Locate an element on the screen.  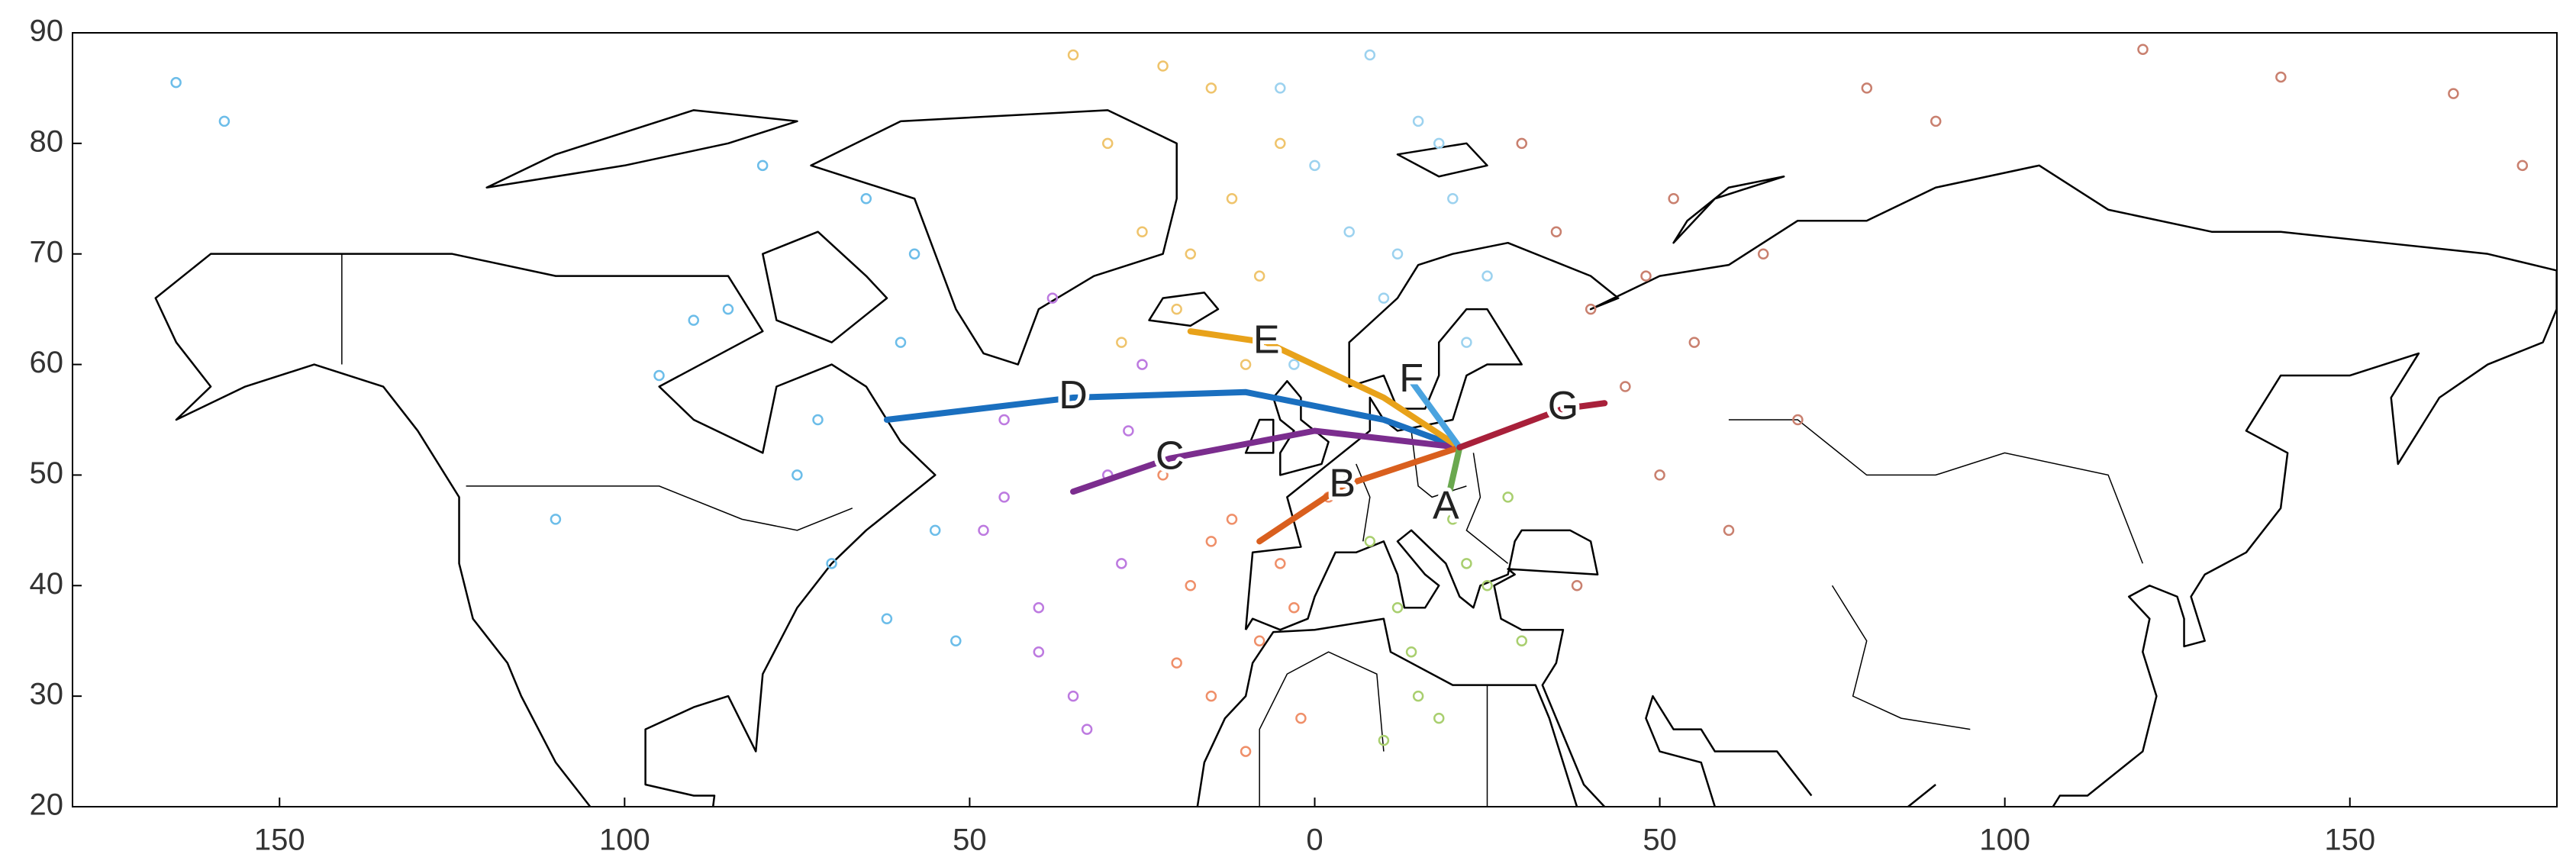
africa is located at coordinates (1388, 713).